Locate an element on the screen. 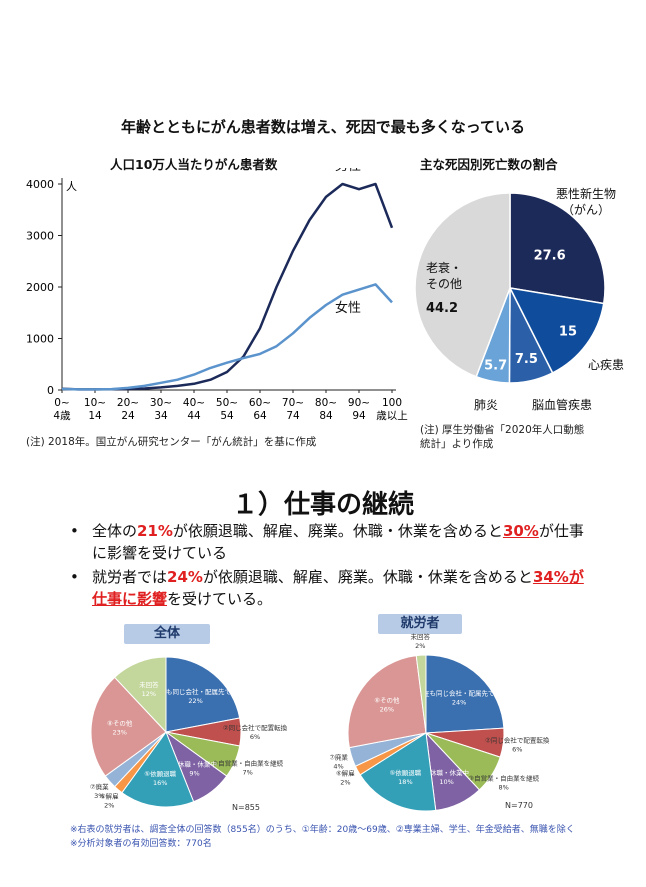 The width and height of the screenshot is (646, 887). label-cancer: 悪性新生物 （がん） is located at coordinates (586, 202).